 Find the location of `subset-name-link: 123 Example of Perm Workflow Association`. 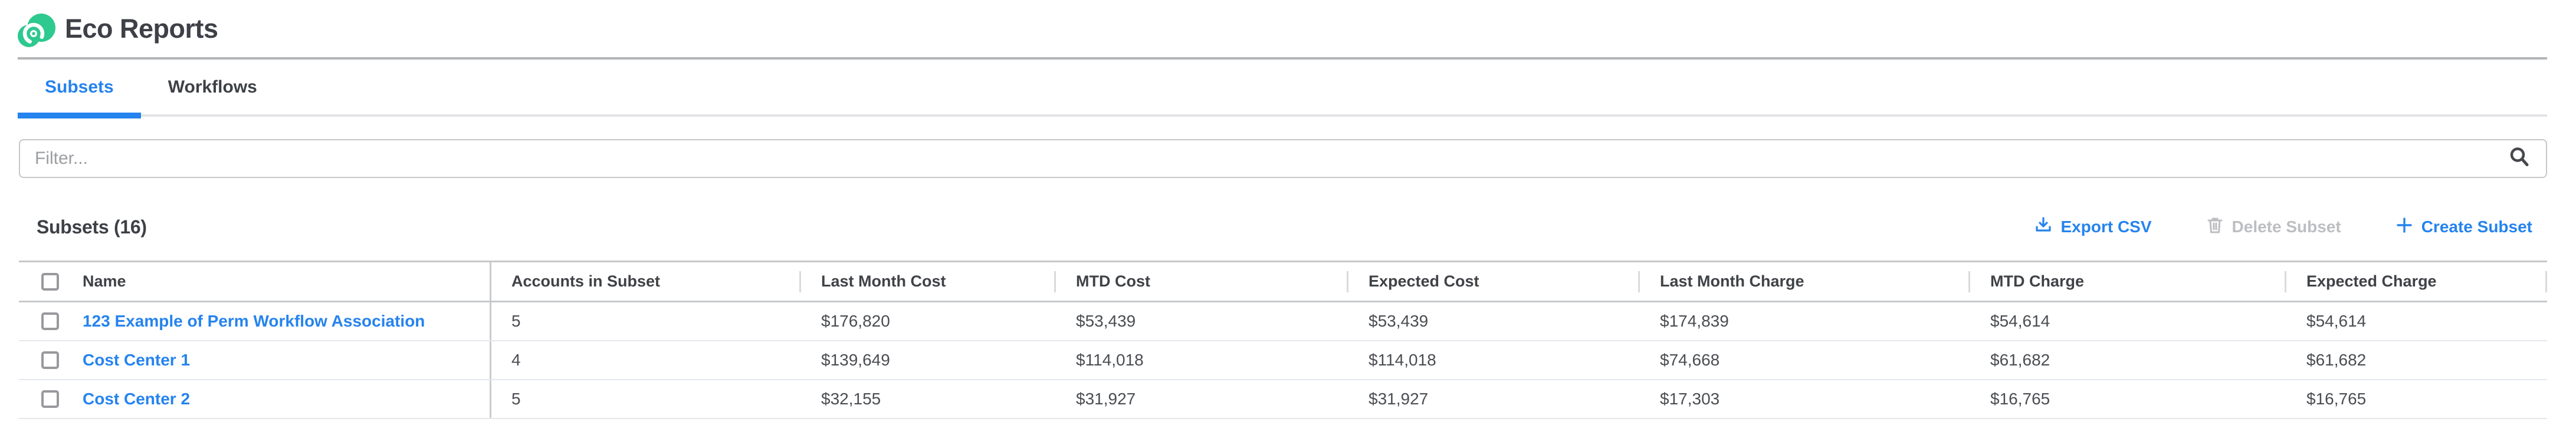

subset-name-link: 123 Example of Perm Workflow Association is located at coordinates (254, 321).